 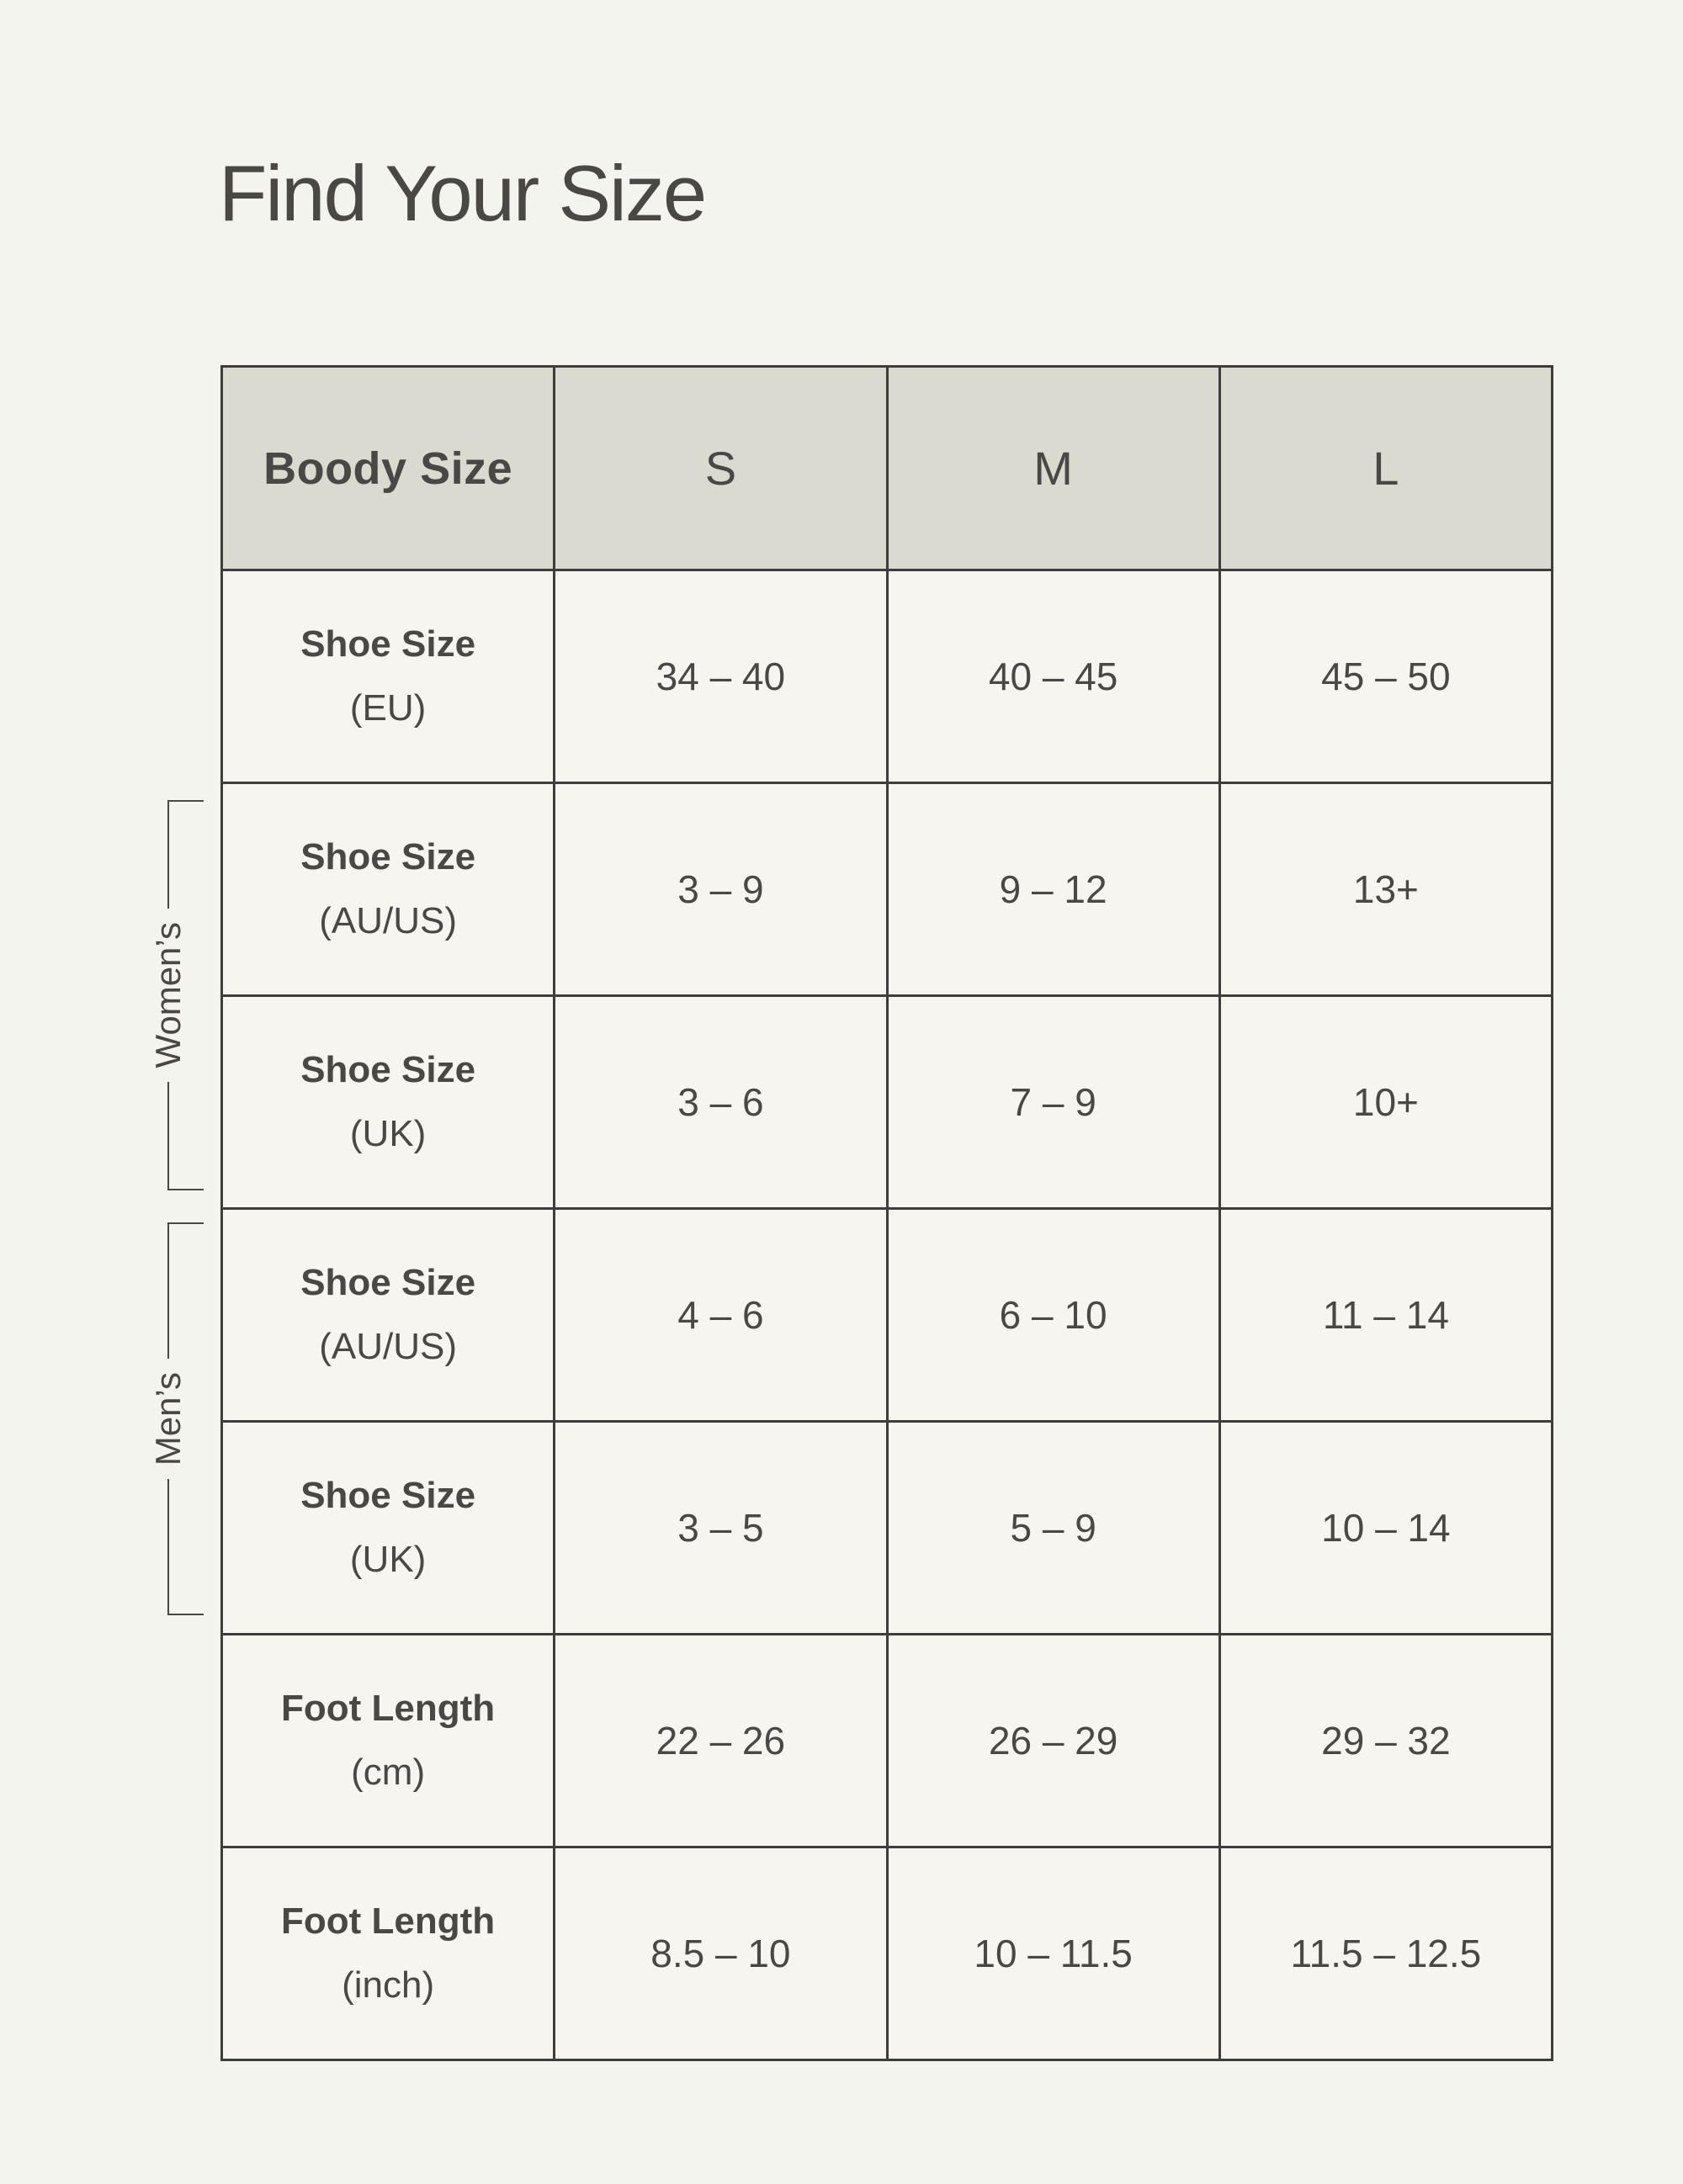 I want to click on table-cell: 40 – 45, so click(x=1053, y=676).